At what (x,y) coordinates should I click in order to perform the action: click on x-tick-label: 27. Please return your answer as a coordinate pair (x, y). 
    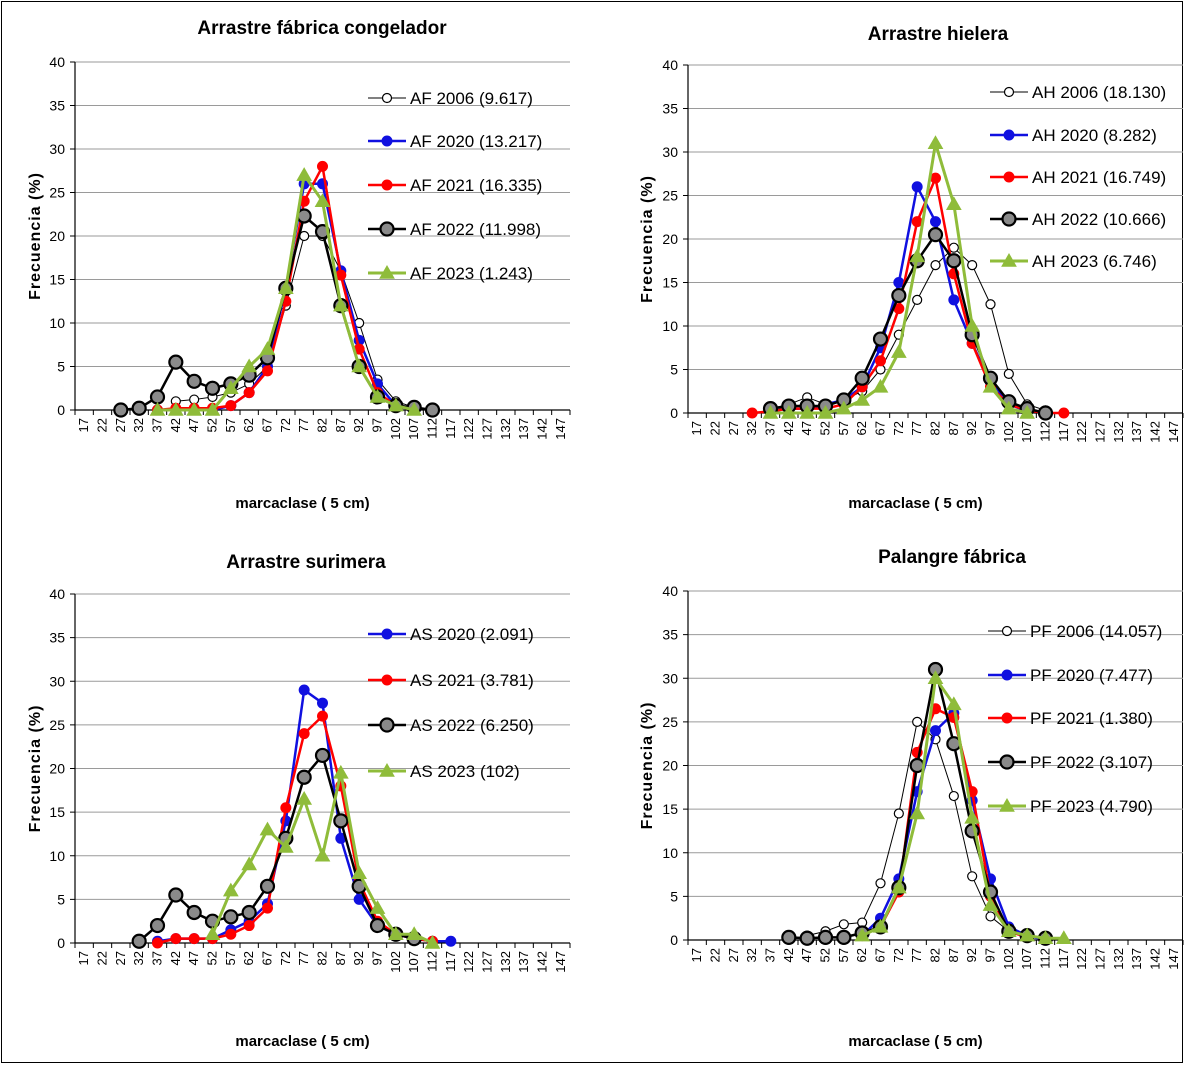
    Looking at the image, I should click on (733, 428).